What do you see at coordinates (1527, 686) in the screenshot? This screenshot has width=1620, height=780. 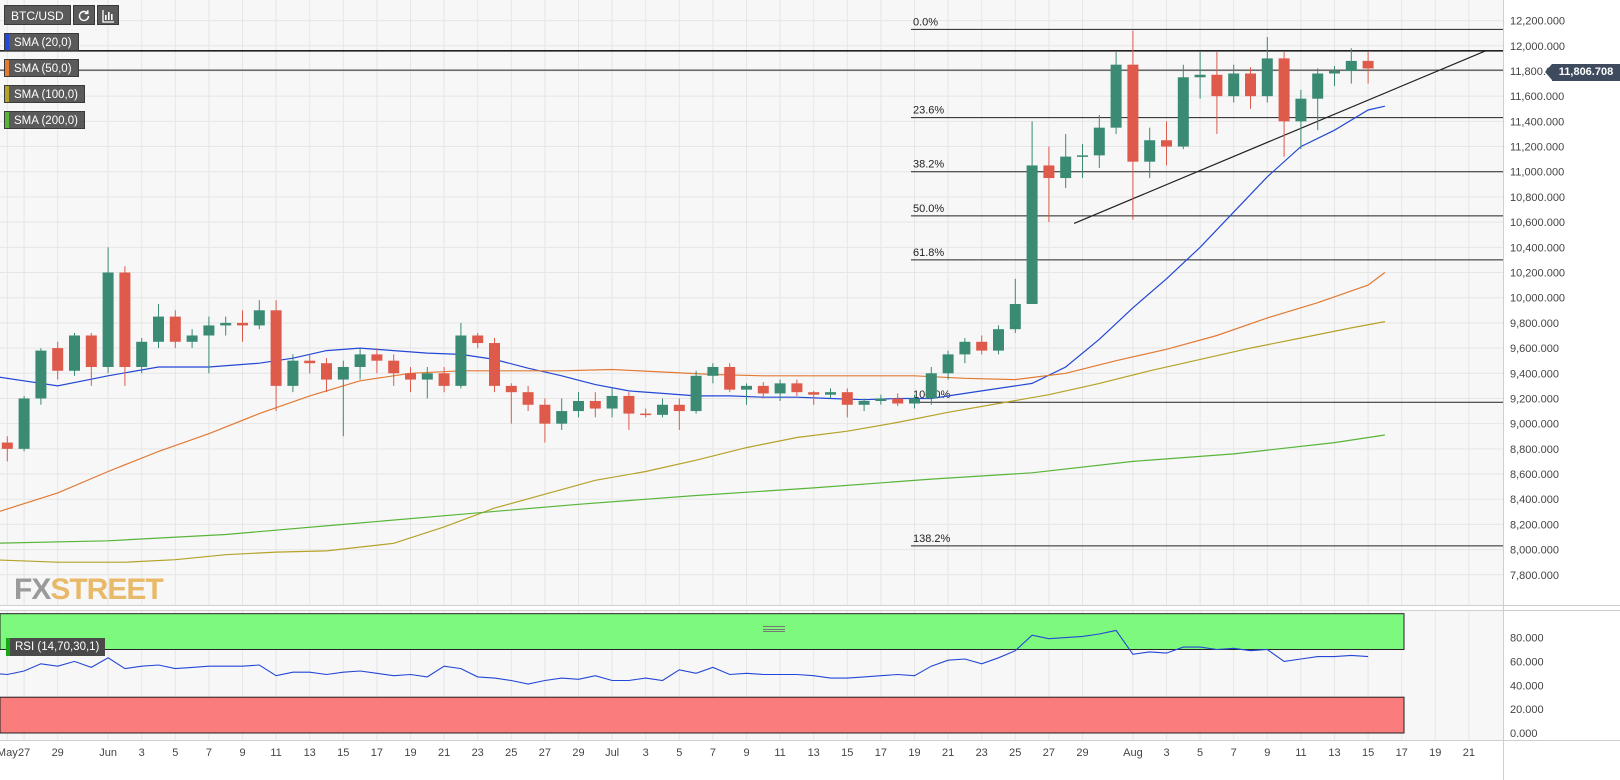 I see `rsi-tick-label: 40.000` at bounding box center [1527, 686].